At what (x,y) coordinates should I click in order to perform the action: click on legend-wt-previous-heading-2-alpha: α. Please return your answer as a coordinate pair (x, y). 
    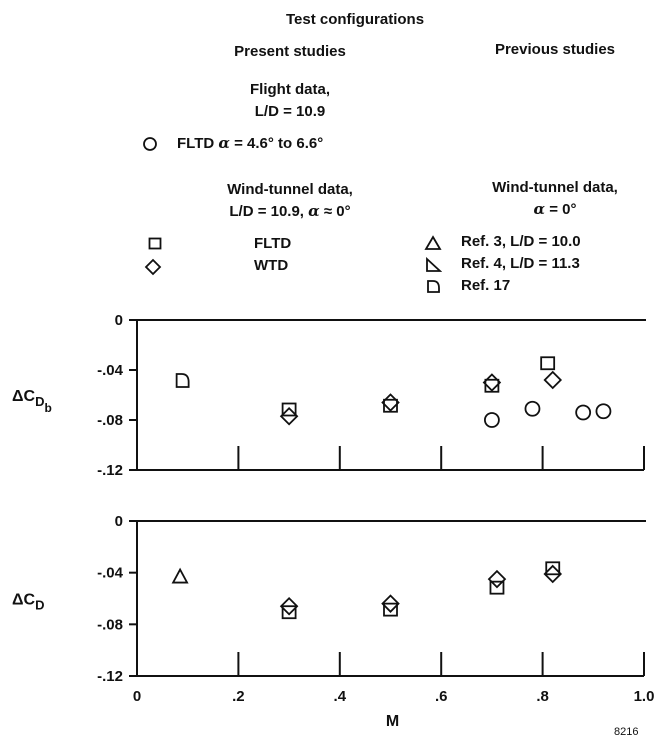
    Looking at the image, I should click on (539, 209).